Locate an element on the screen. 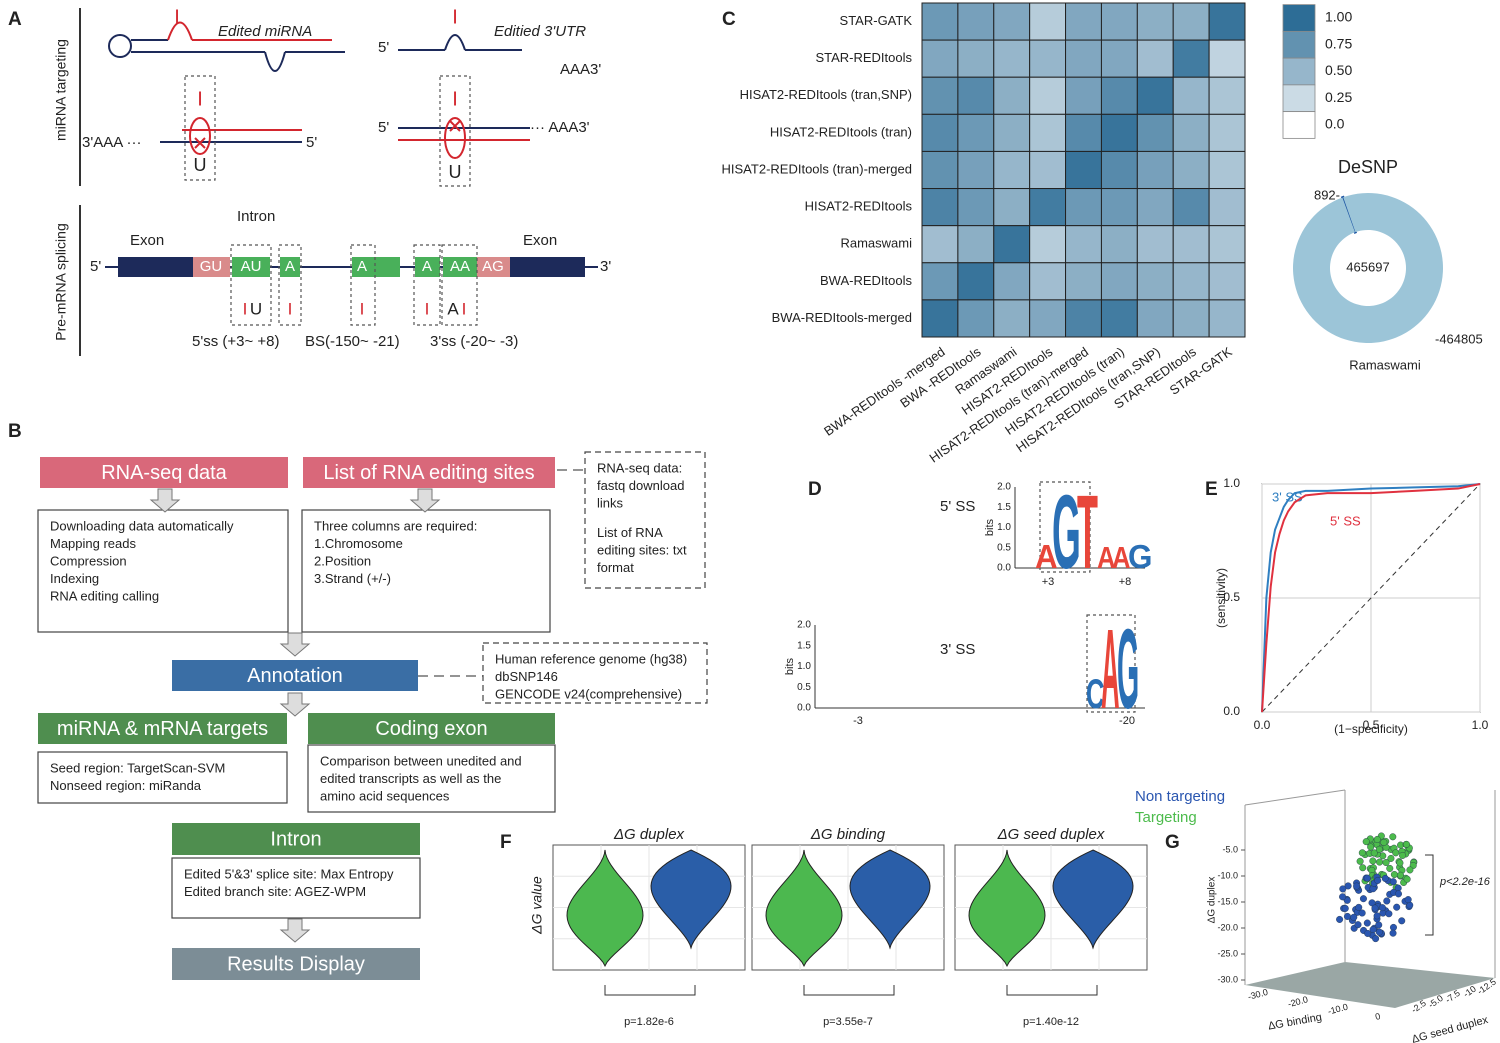 The height and width of the screenshot is (1043, 1500). logo-tick: 0.0 is located at coordinates (804, 708).